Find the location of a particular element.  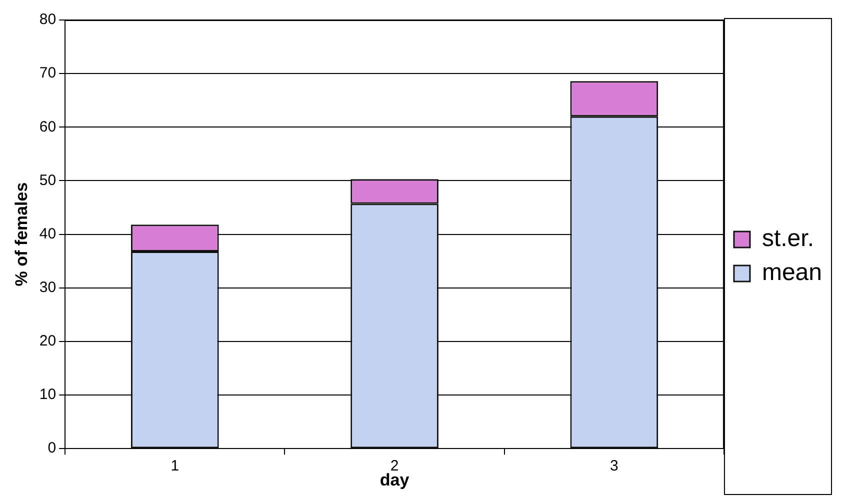

y-tick-label: 60 is located at coordinates (47, 127).